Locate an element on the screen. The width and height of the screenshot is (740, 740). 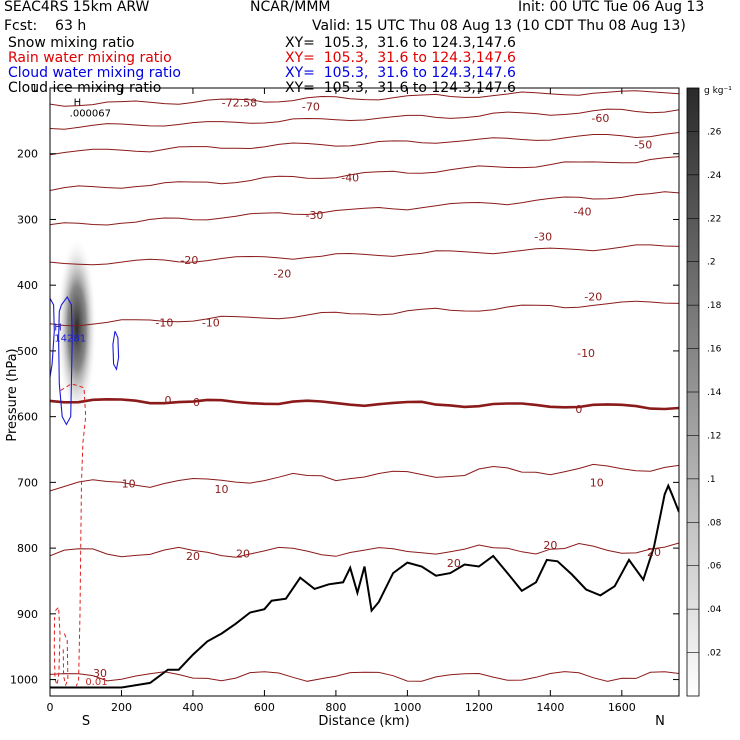
isotherm-label: -60 is located at coordinates (600, 118).